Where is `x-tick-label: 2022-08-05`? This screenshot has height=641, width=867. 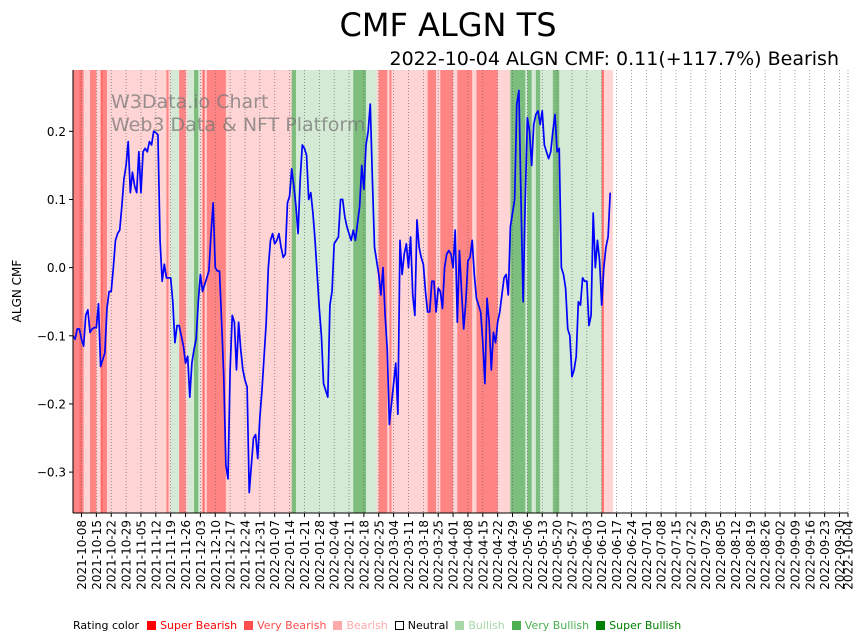
x-tick-label: 2022-08-05 is located at coordinates (721, 555).